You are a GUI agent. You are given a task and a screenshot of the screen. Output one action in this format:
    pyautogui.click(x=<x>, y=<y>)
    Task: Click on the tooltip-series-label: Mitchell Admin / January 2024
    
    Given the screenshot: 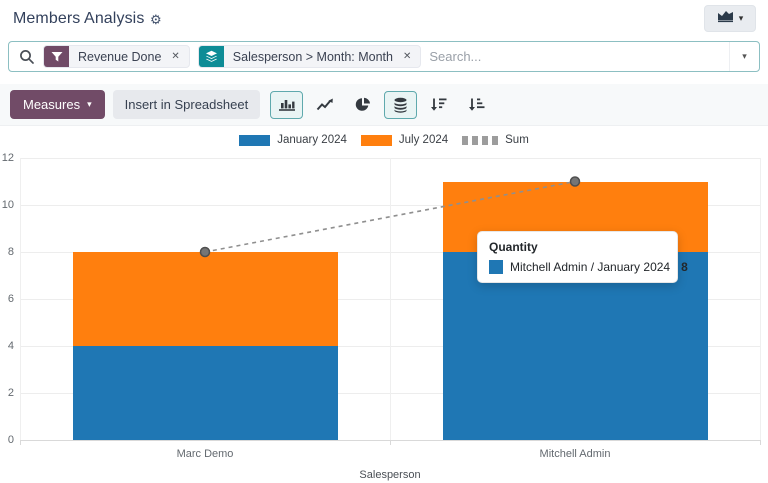 What is the action you would take?
    pyautogui.click(x=590, y=267)
    